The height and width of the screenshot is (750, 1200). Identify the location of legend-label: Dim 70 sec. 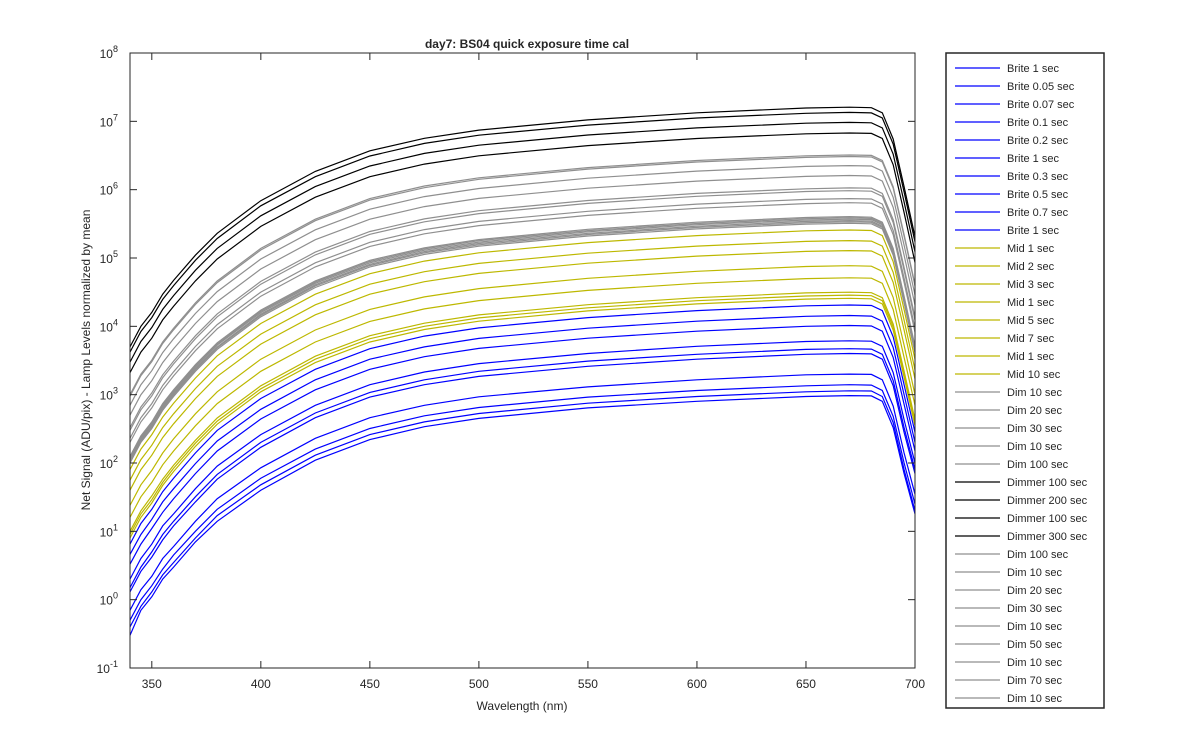
(1035, 681).